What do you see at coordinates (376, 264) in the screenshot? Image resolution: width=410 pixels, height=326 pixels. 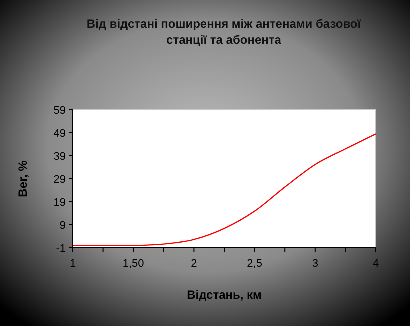 I see `x-tick-label: 4` at bounding box center [376, 264].